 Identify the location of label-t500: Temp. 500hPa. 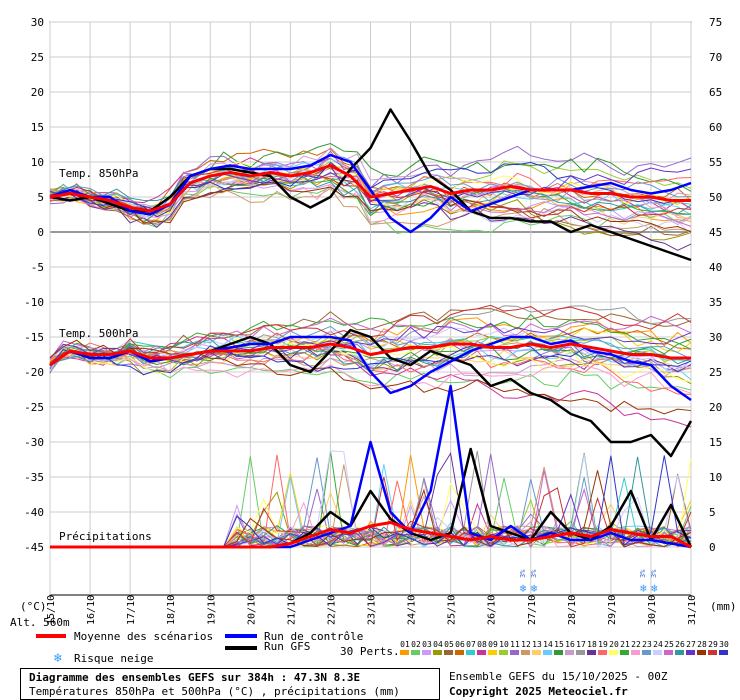
(98, 333).